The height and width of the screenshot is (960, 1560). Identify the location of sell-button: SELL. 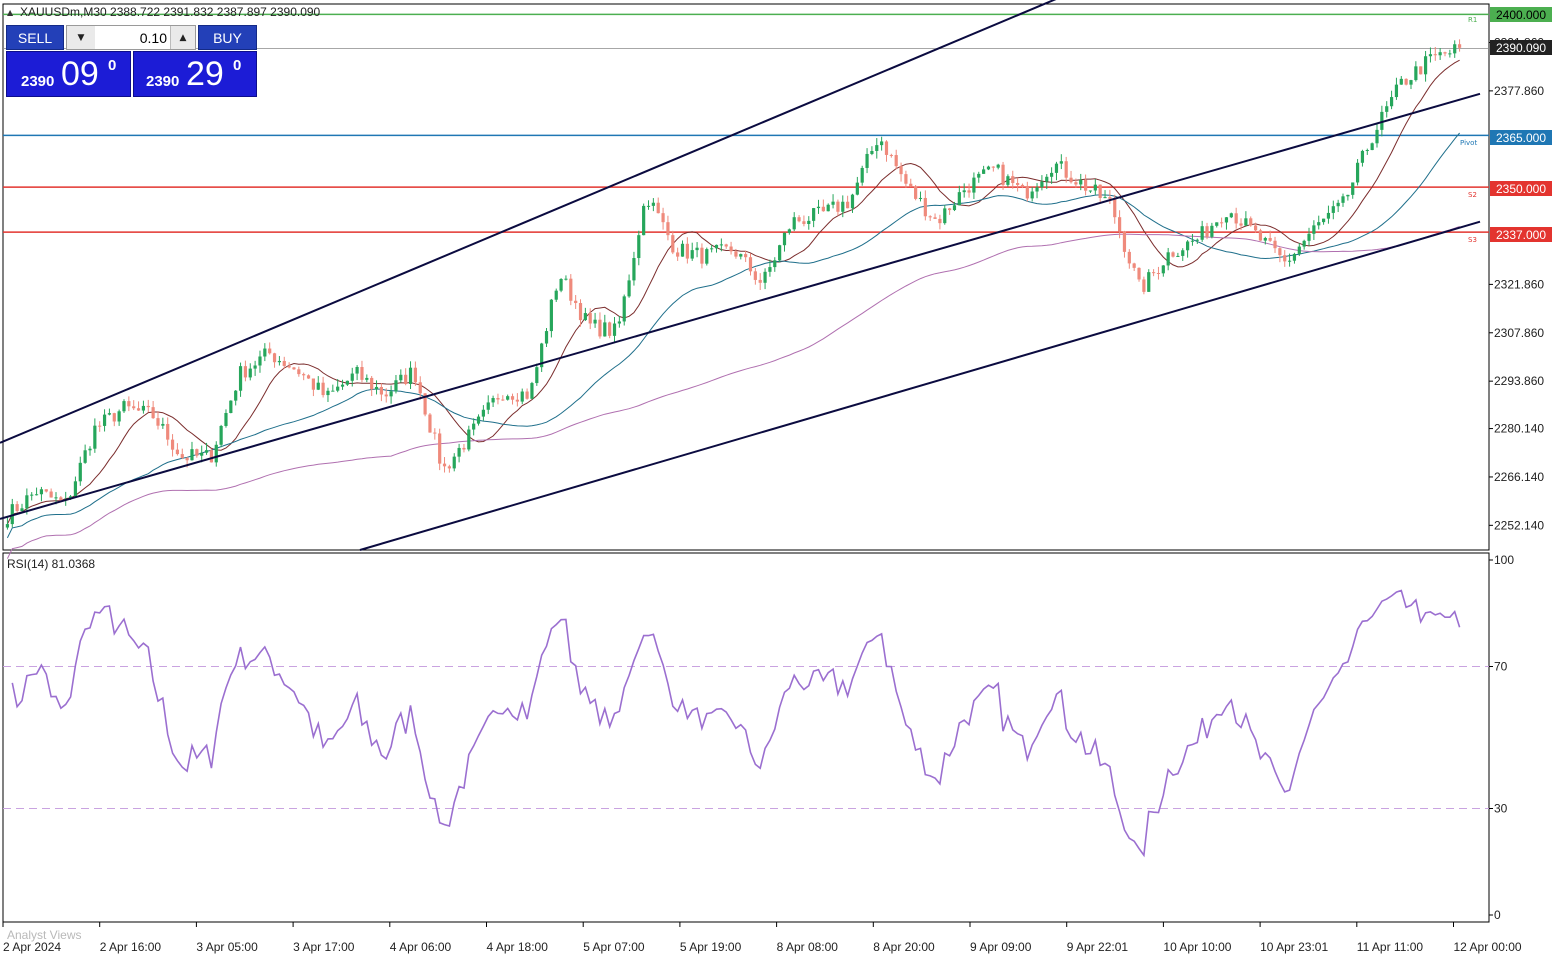
(35, 37).